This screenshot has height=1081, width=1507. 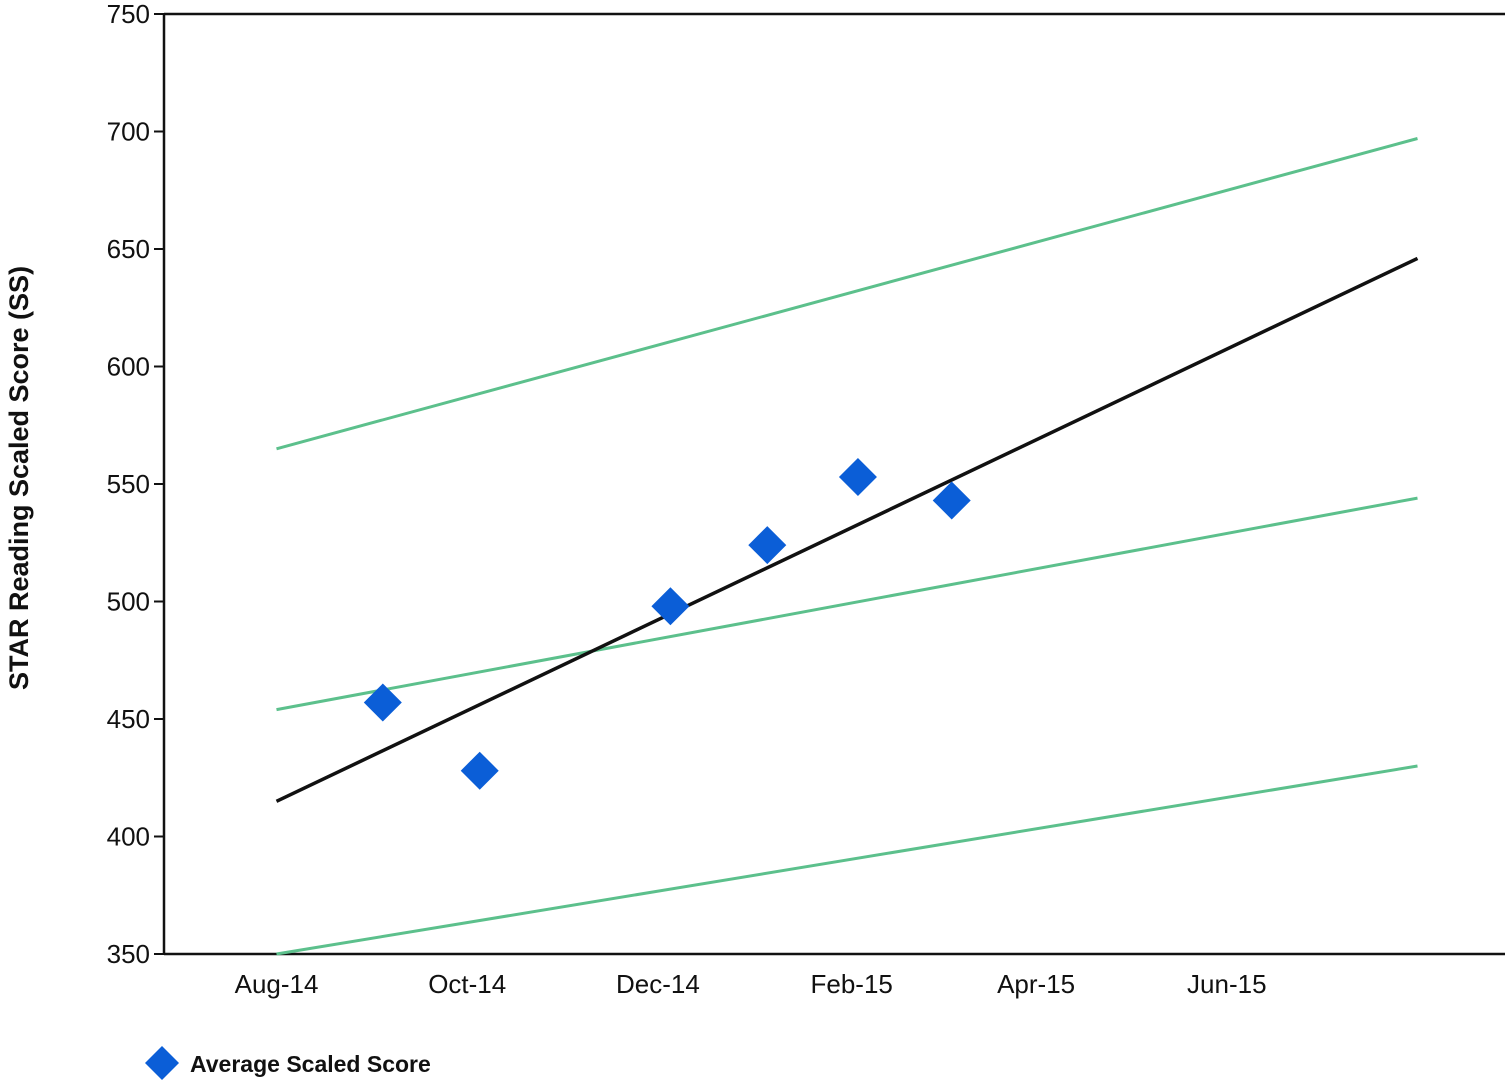 What do you see at coordinates (467, 984) in the screenshot?
I see `x-tick-label: Oct-14` at bounding box center [467, 984].